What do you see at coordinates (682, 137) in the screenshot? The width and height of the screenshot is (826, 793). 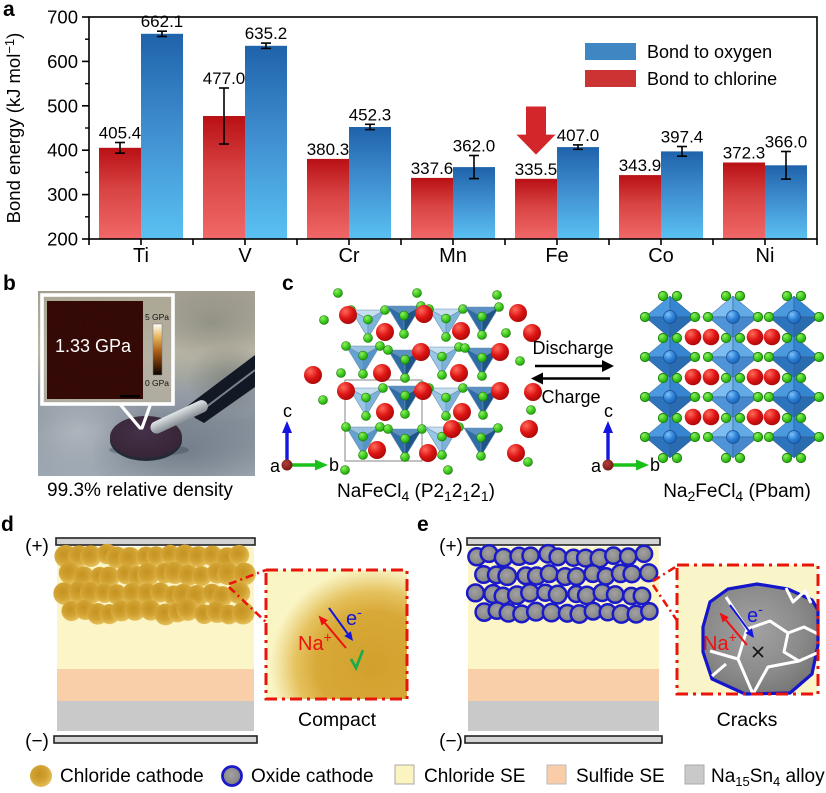 I see `svg-text: 397.4` at bounding box center [682, 137].